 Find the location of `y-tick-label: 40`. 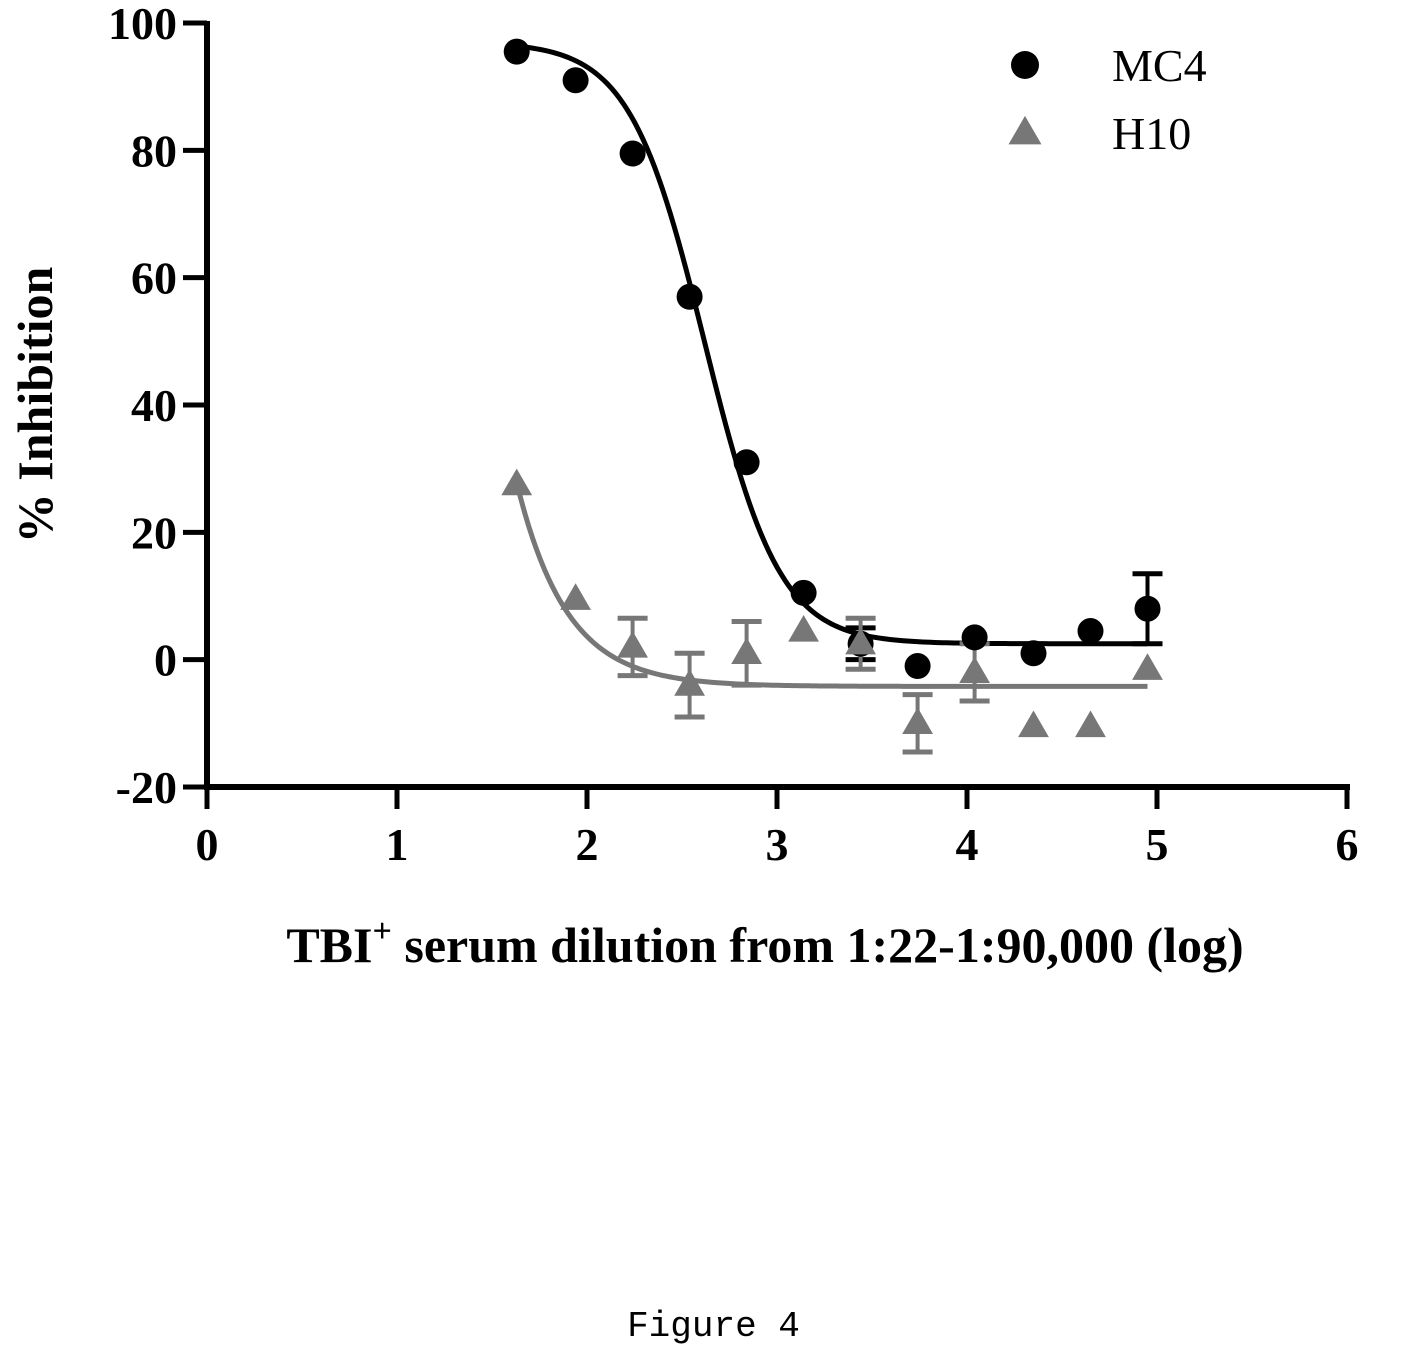

y-tick-label: 40 is located at coordinates (154, 405).